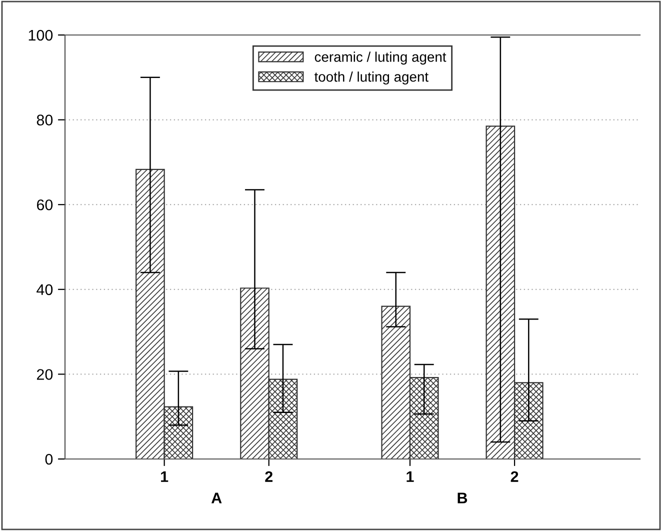 The image size is (662, 531). Describe the element at coordinates (44, 120) in the screenshot. I see `y-tick-label: 80` at that location.